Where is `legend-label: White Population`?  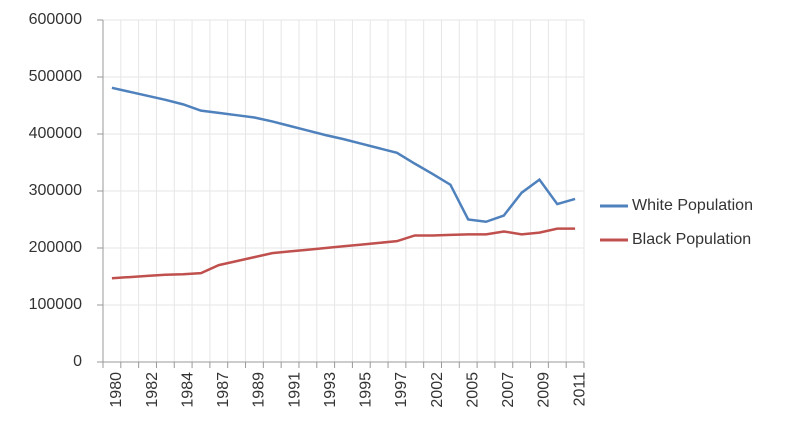
legend-label: White Population is located at coordinates (692, 205).